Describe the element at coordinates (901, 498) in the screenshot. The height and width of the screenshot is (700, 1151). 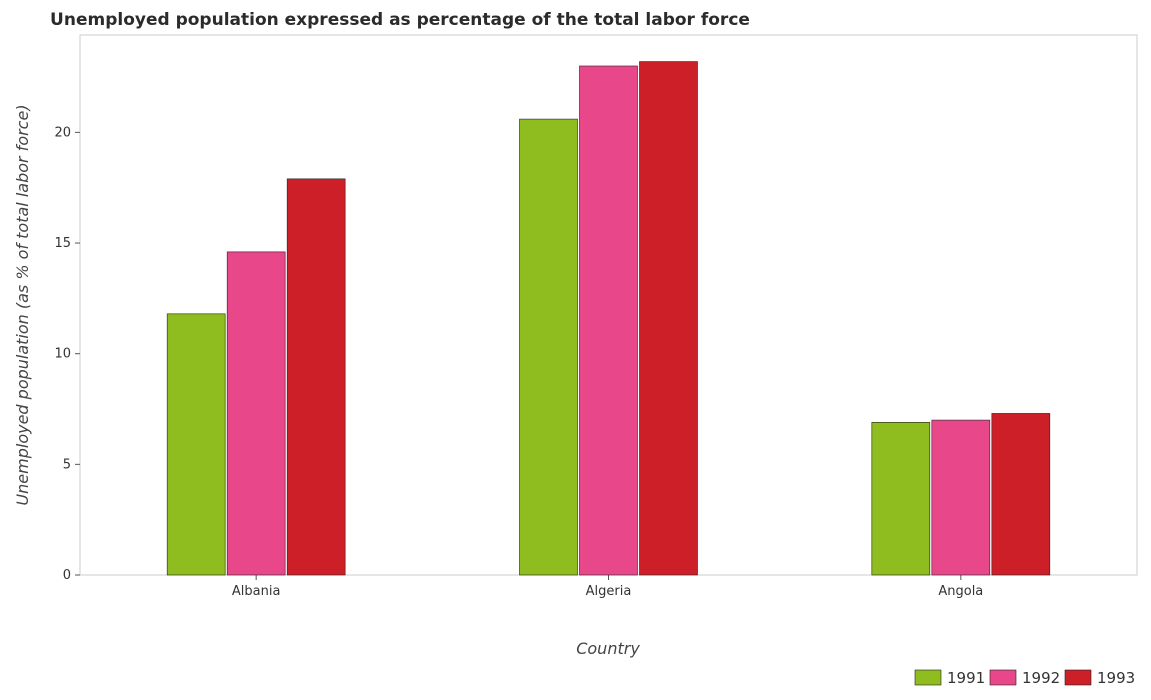
I see `bar-angola-1991` at that location.